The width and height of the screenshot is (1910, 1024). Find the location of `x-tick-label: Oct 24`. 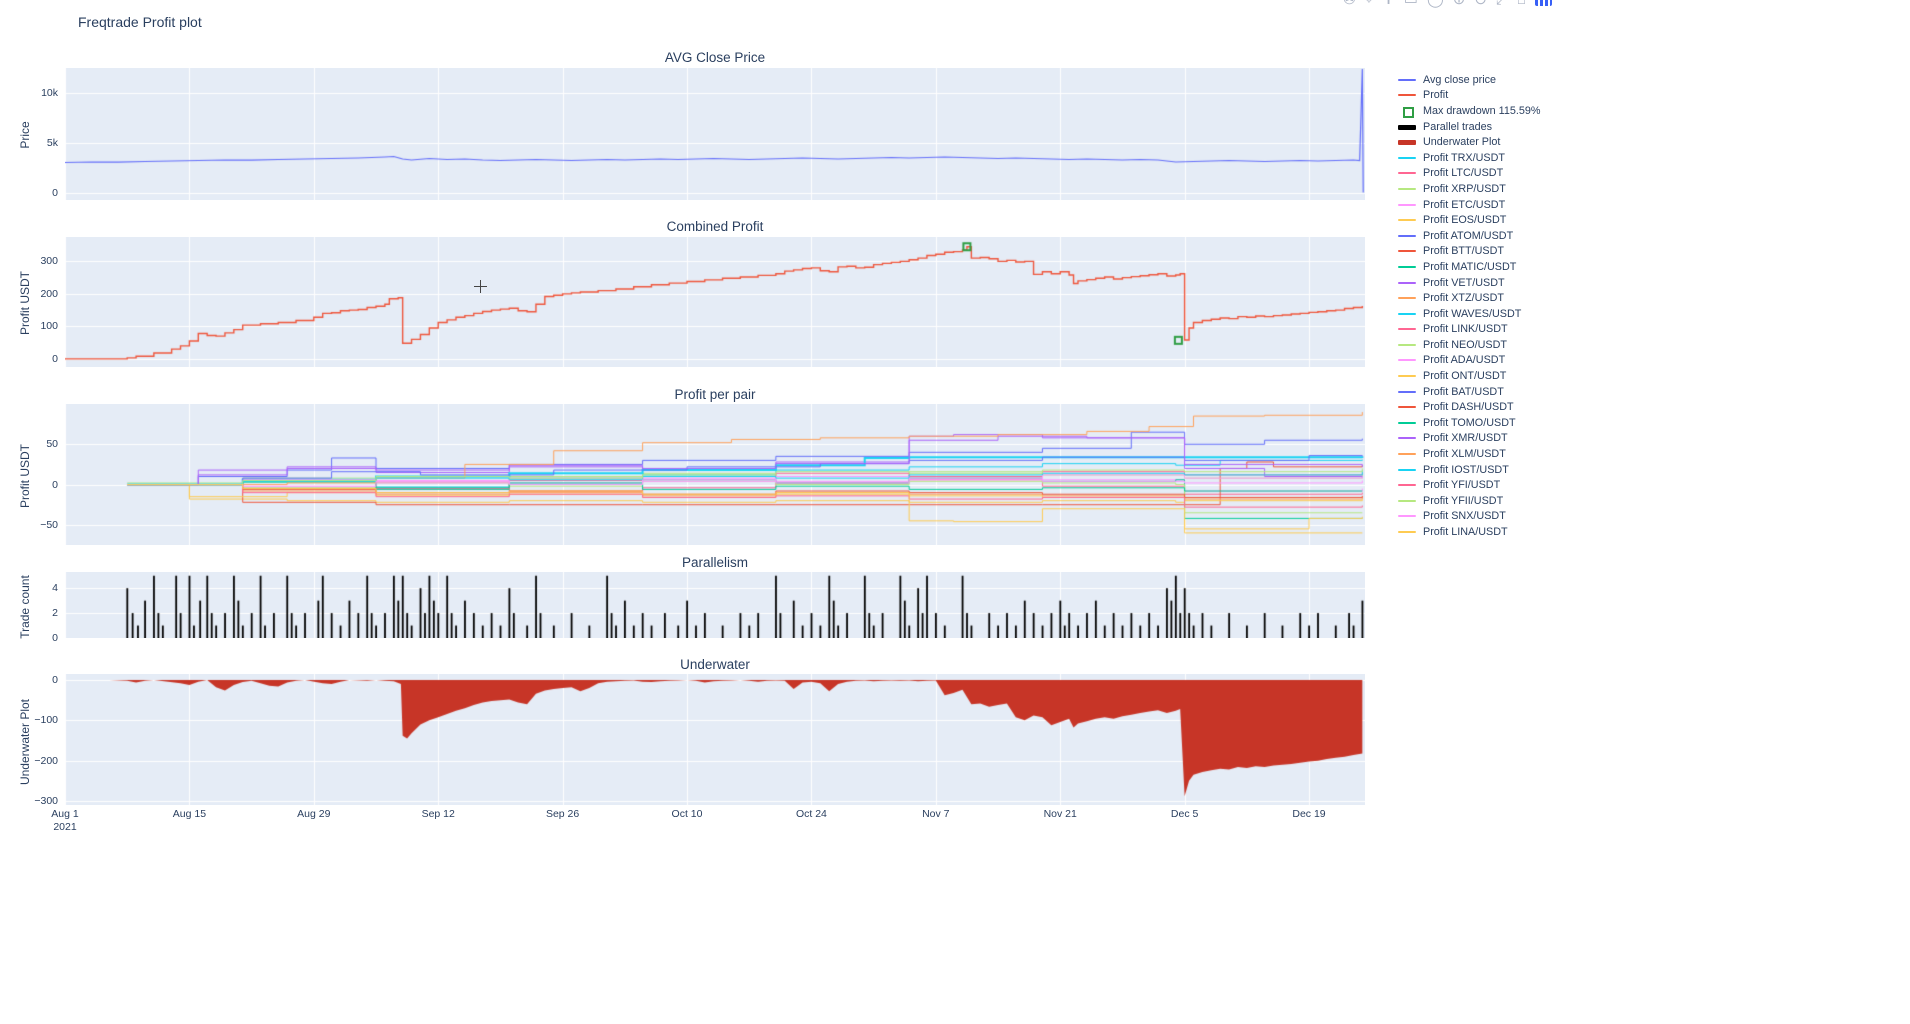

x-tick-label: Oct 24 is located at coordinates (811, 814).